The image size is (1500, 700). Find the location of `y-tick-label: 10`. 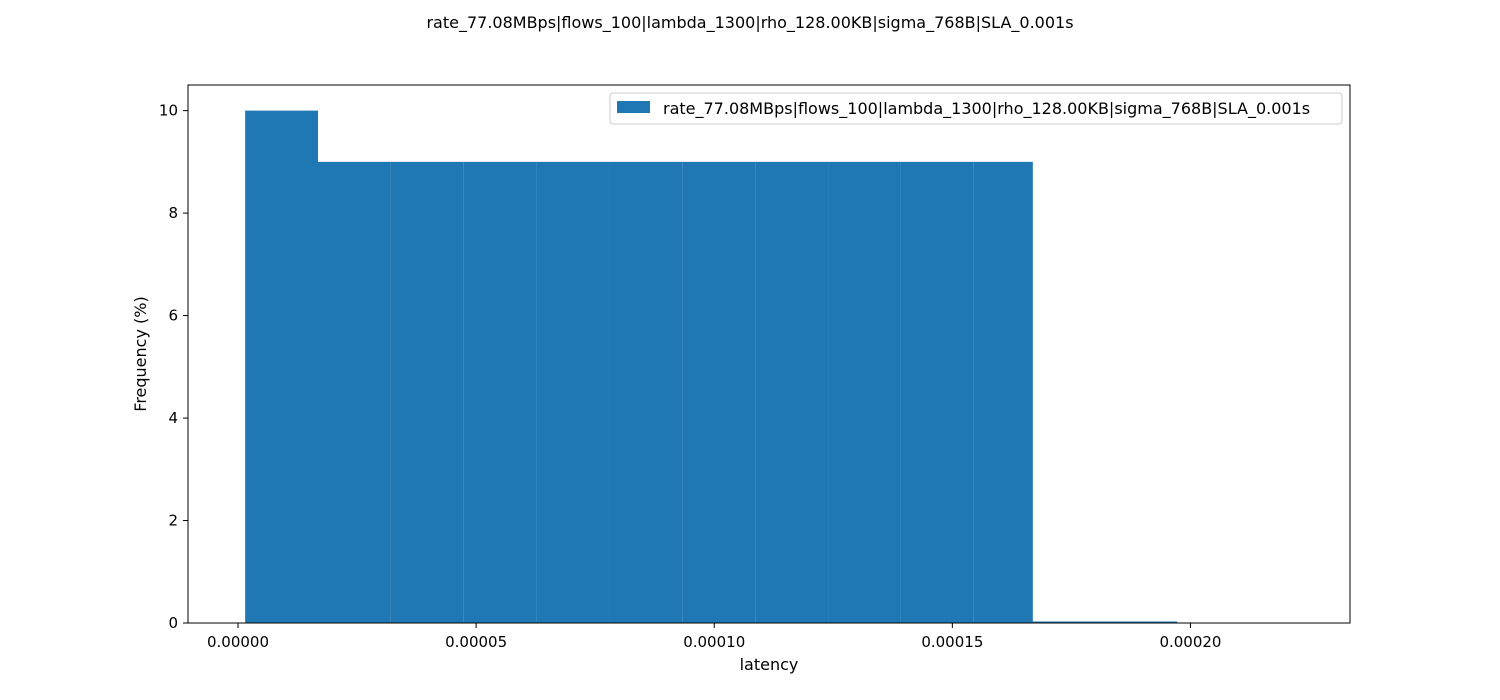

y-tick-label: 10 is located at coordinates (168, 111).